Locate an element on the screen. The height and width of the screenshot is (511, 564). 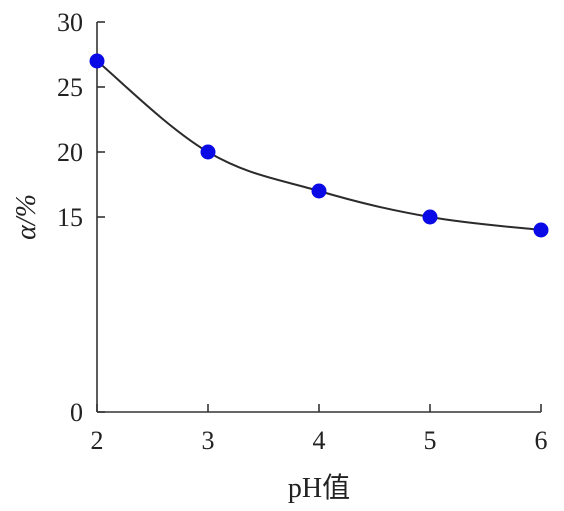
x-ticks: 2 3 4 5 6 is located at coordinates (319, 429).